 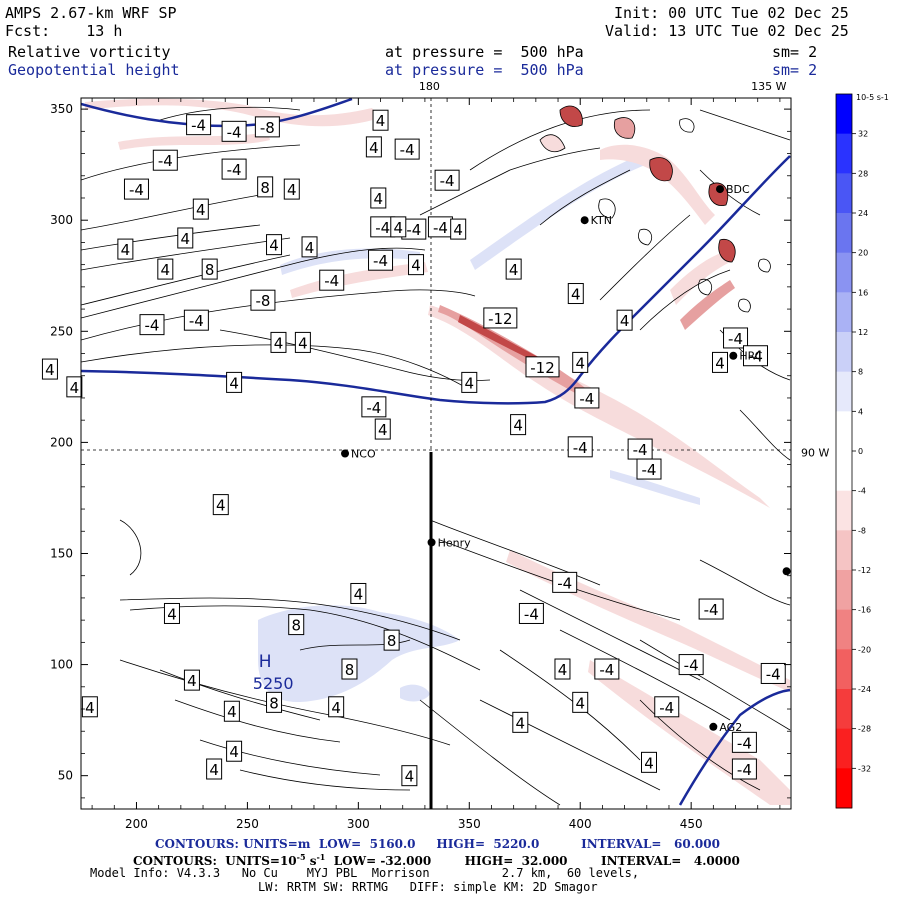 I want to click on y-tick-label: 350, so click(x=61, y=109).